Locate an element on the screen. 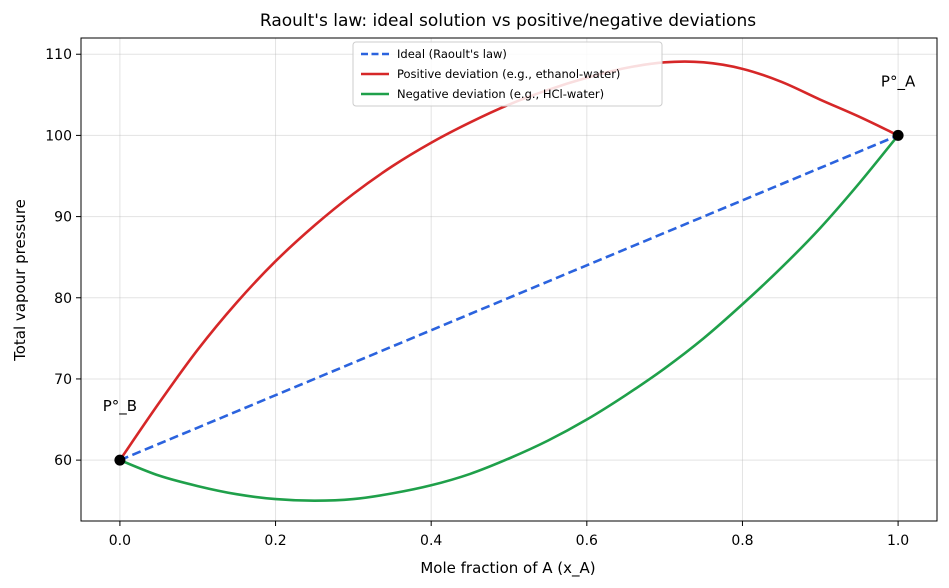  x-tick-label: 0.0 is located at coordinates (120, 541).